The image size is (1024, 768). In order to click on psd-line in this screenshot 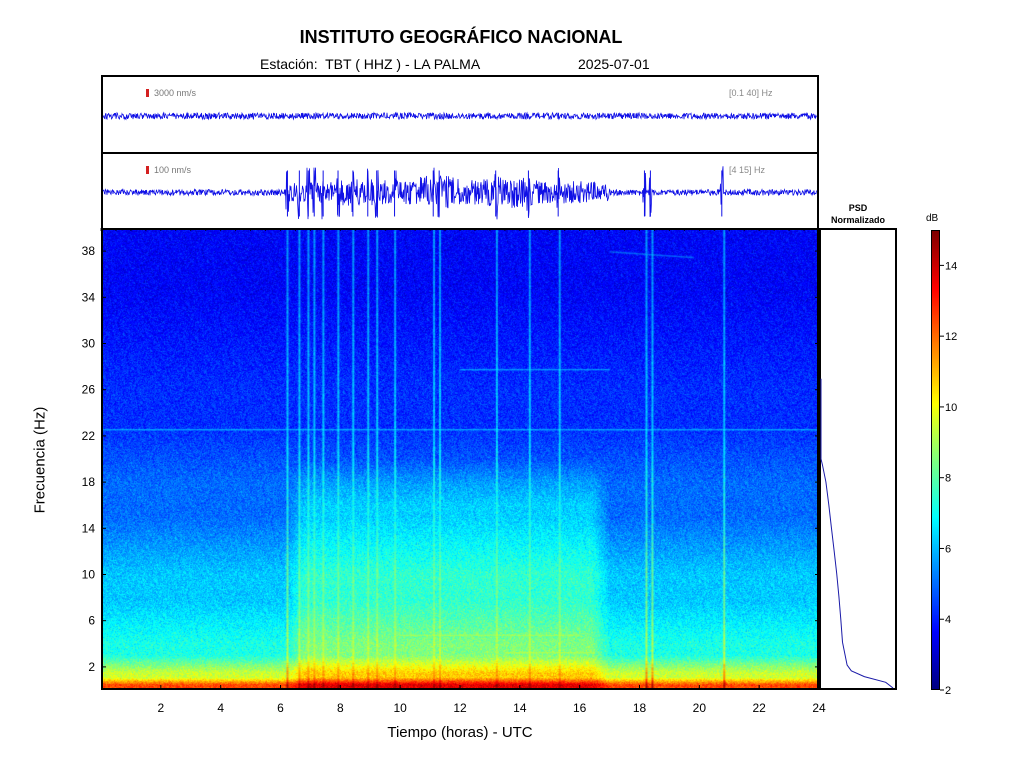, I will do `click(857, 533)`.